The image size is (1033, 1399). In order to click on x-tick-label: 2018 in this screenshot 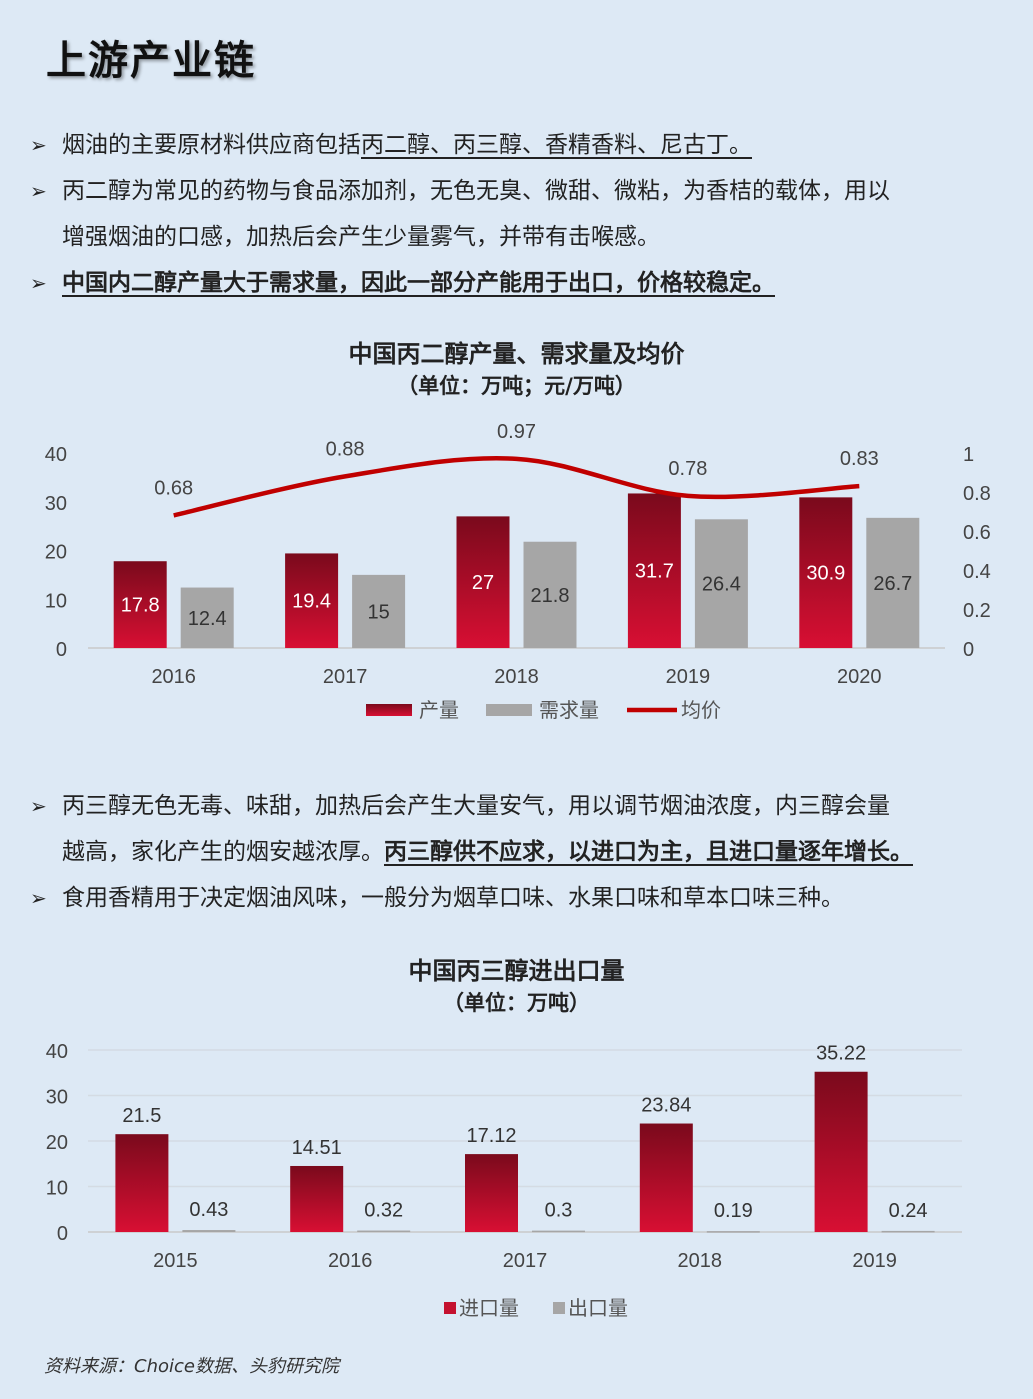, I will do `click(516, 677)`.